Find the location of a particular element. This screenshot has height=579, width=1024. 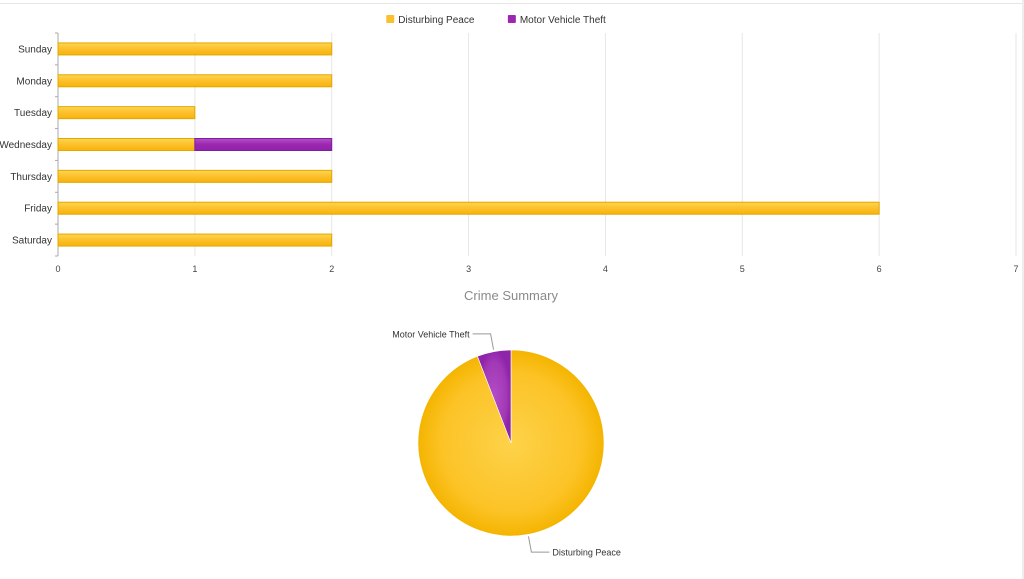

pie-label-disturbing-peace: Disturbing Peace is located at coordinates (586, 553).